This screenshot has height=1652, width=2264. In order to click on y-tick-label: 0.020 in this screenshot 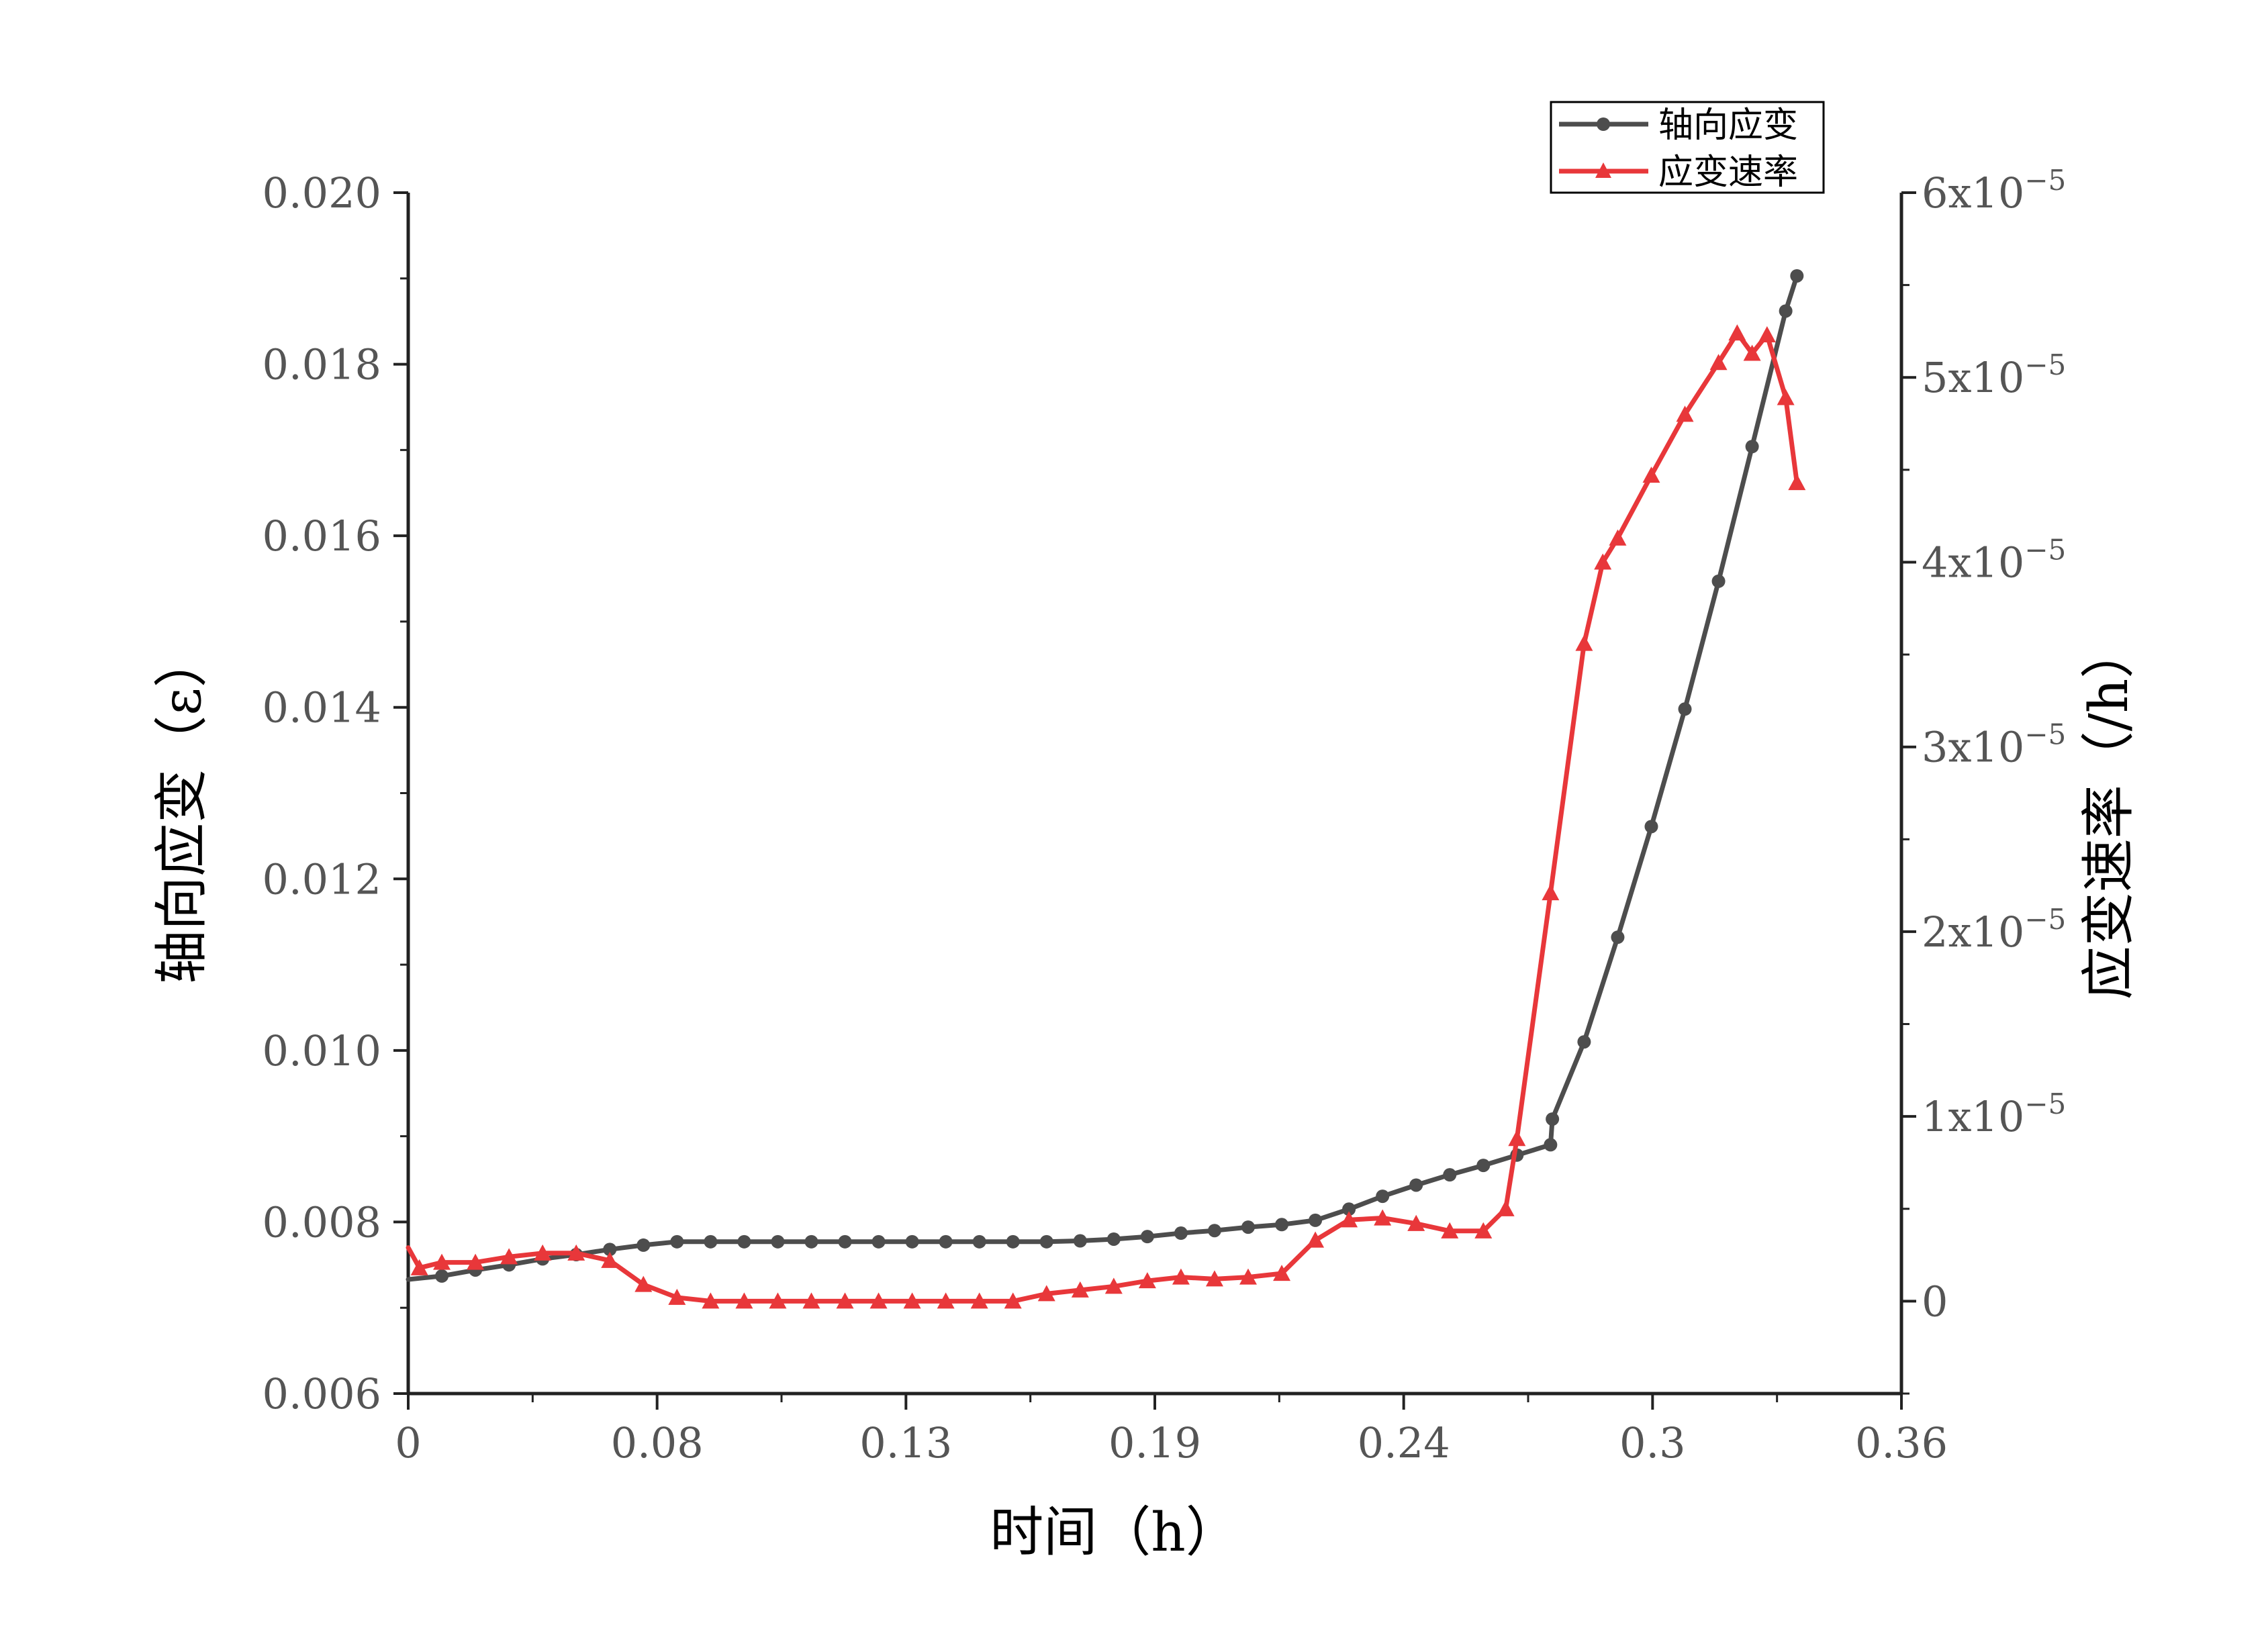, I will do `click(322, 192)`.